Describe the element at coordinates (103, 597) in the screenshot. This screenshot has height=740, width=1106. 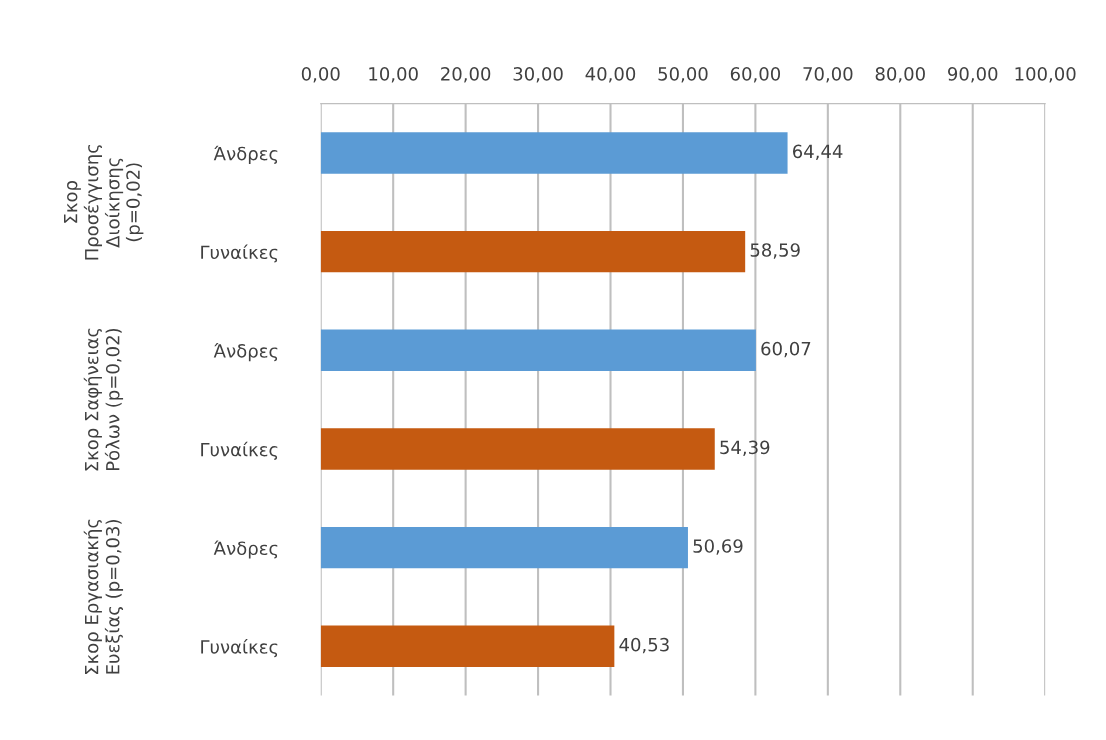
I see `text: Σκορ Εργασιακής Ευεξίας (p=0,03)` at that location.